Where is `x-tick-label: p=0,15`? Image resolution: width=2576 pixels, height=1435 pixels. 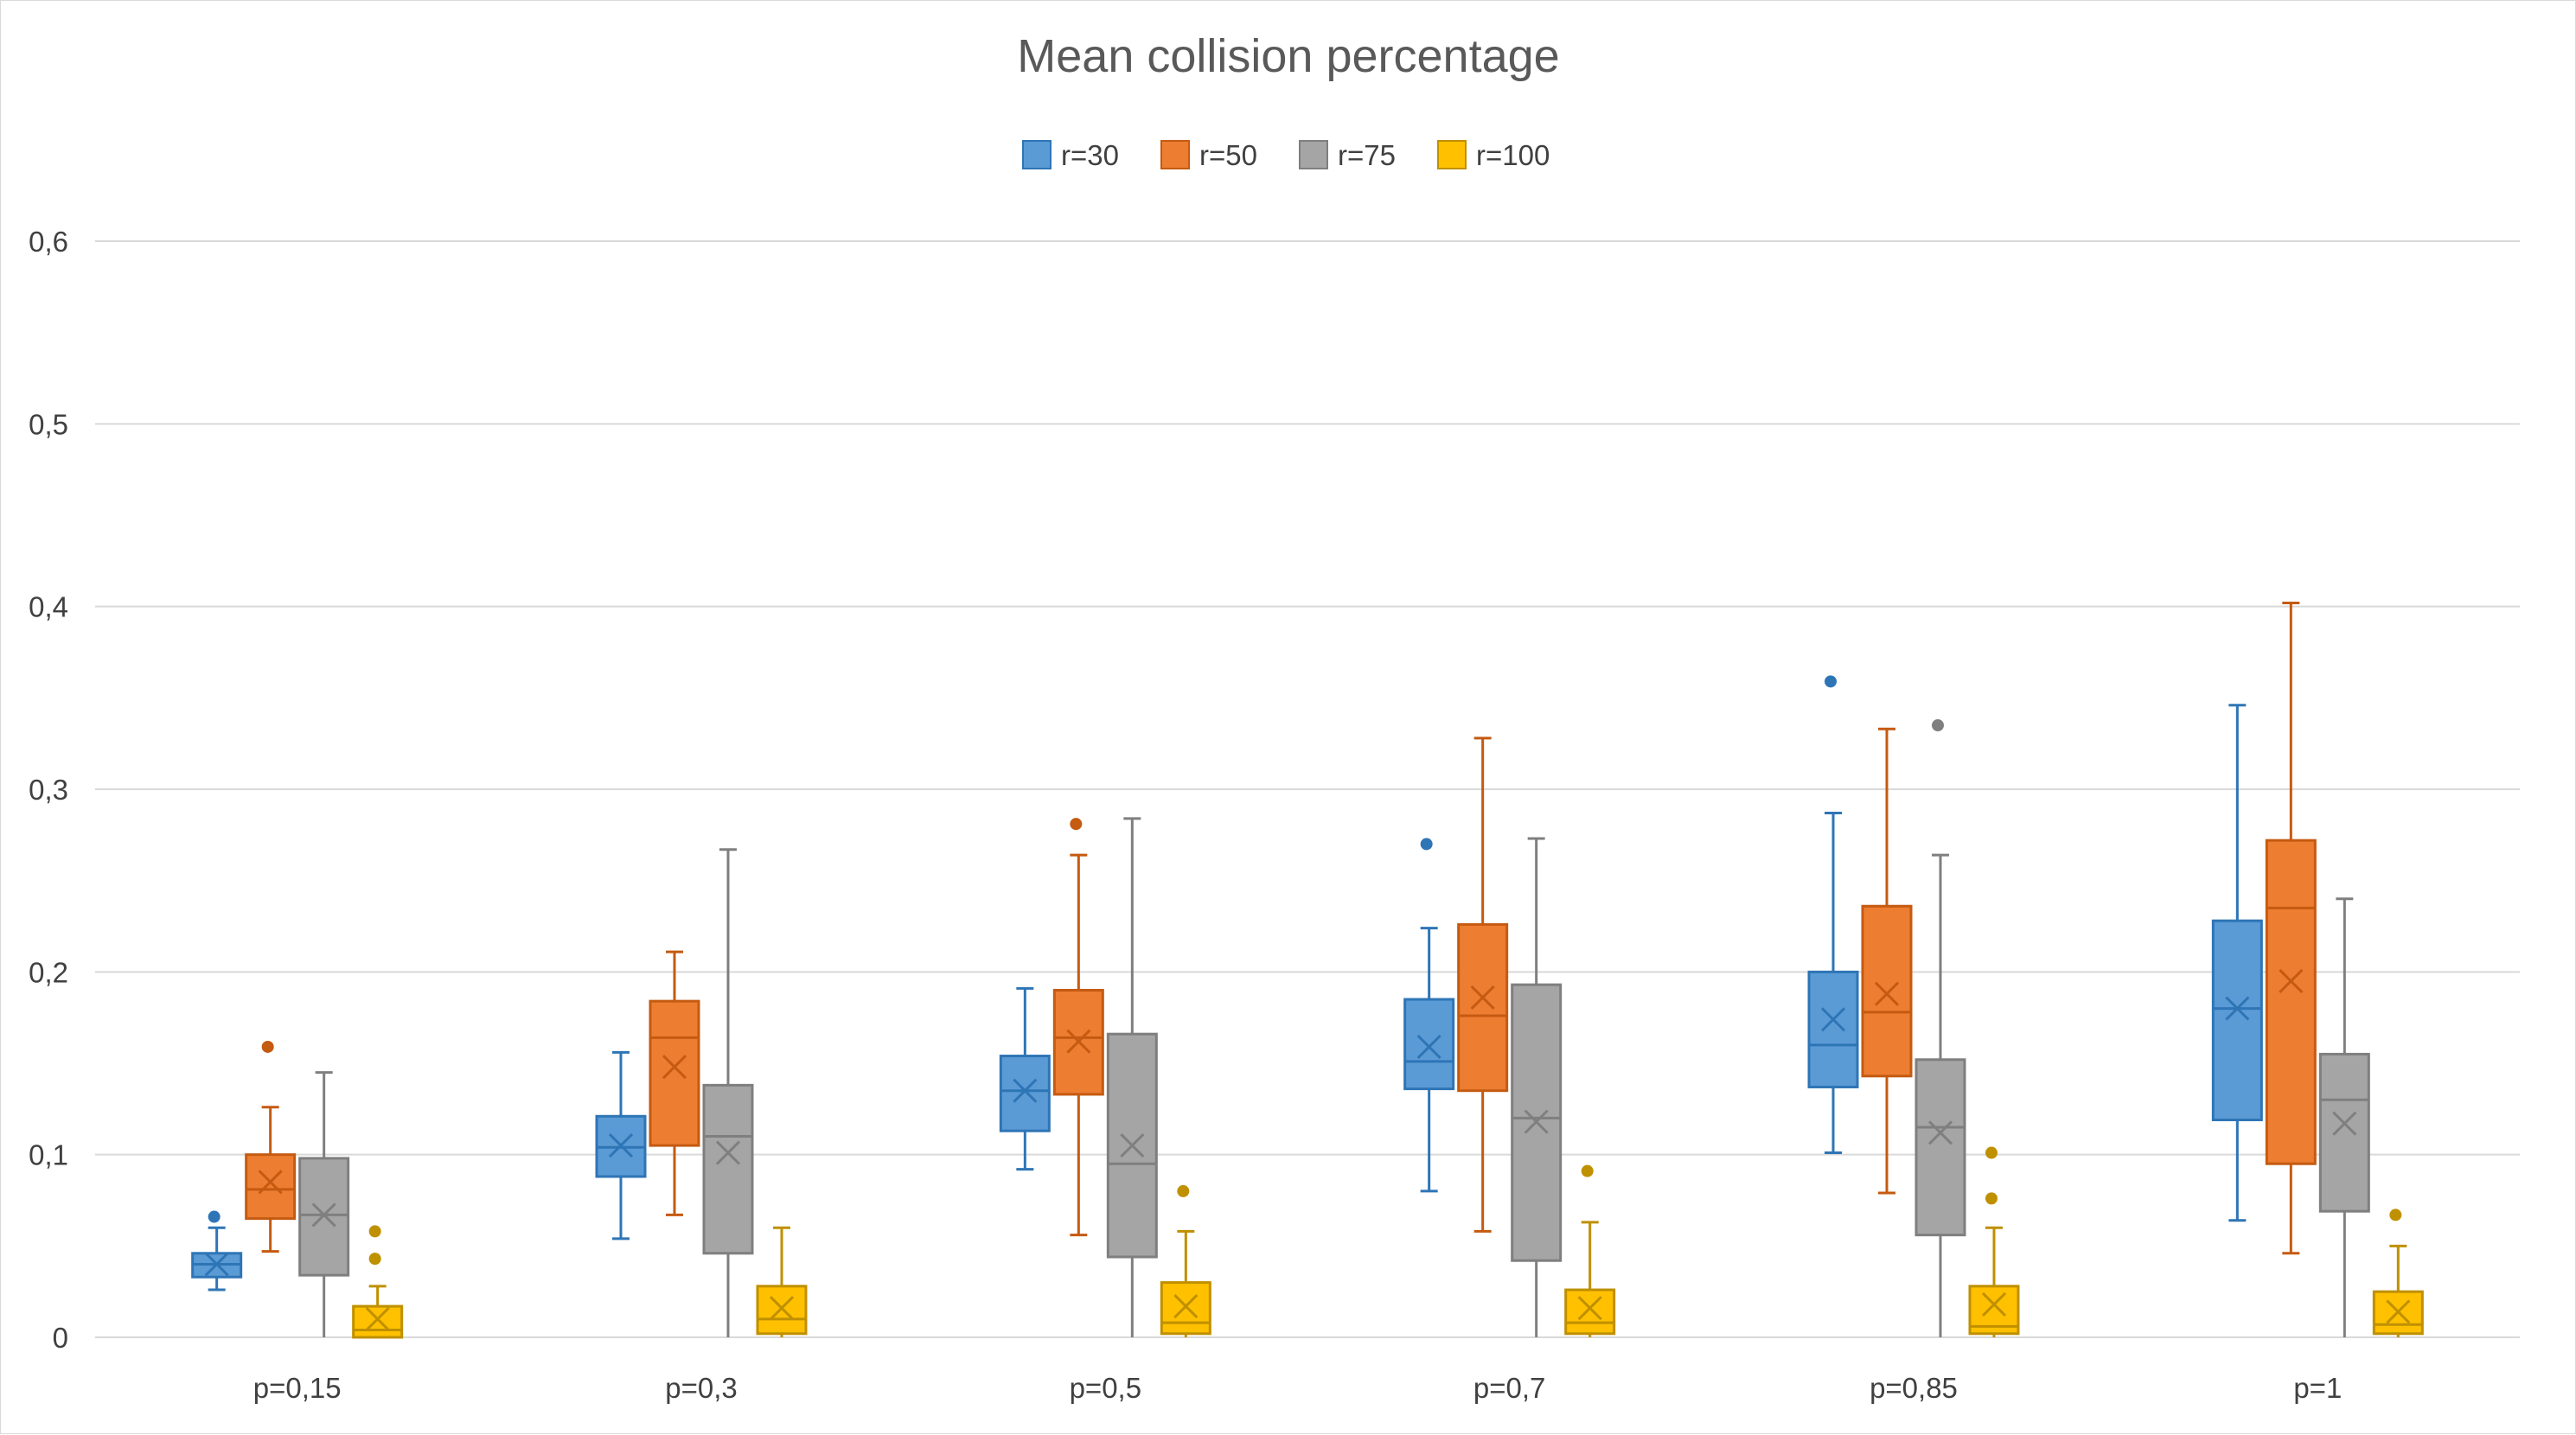 x-tick-label: p=0,15 is located at coordinates (298, 1388).